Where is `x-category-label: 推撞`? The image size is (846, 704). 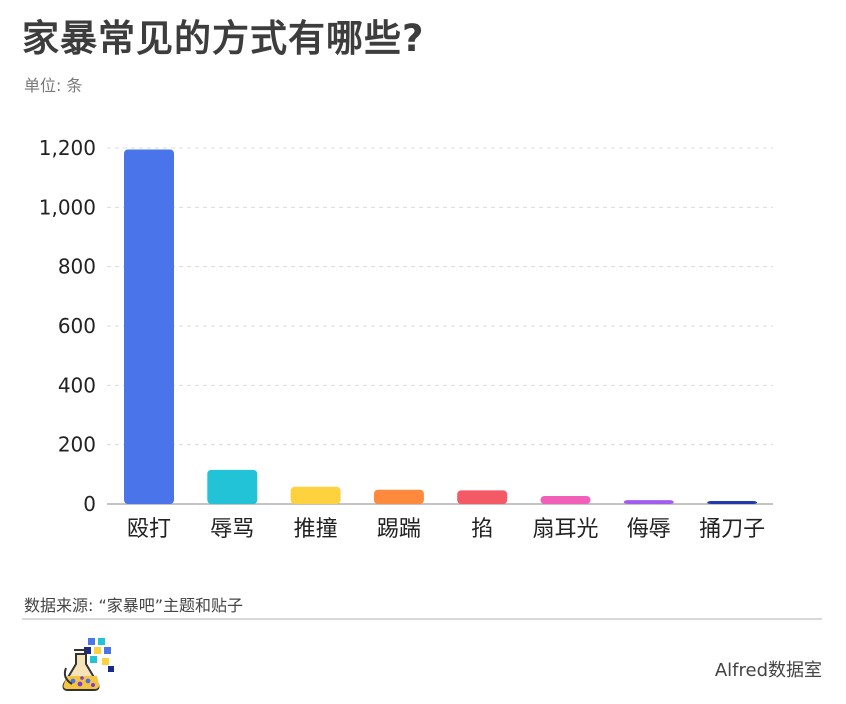
x-category-label: 推撞 is located at coordinates (316, 529).